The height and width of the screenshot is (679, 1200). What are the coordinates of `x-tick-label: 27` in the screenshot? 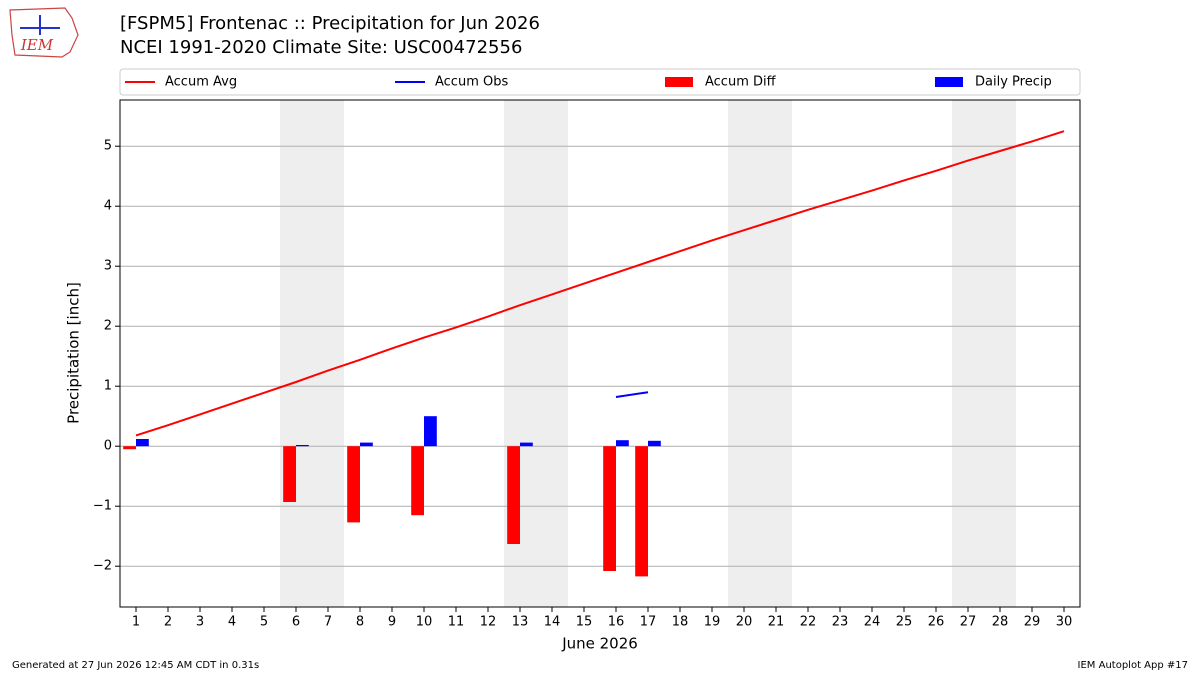 It's located at (968, 622).